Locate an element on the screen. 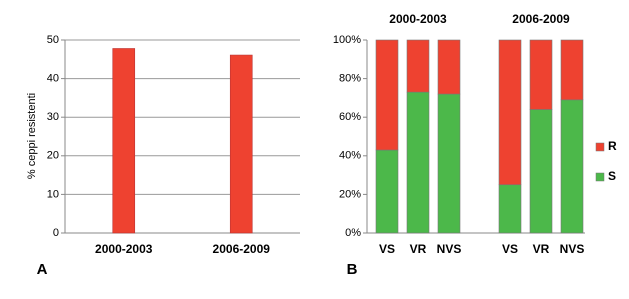  y-tick-label: 20% is located at coordinates (350, 194).